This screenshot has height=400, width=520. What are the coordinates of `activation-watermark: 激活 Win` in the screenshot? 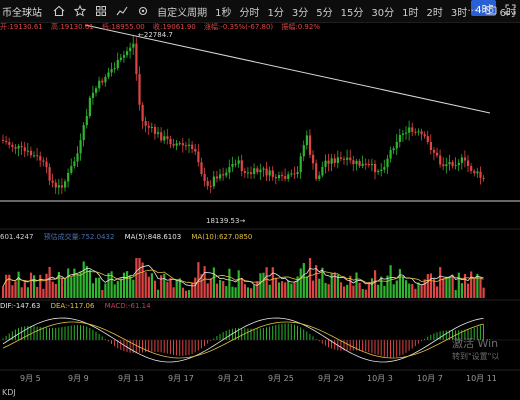 It's located at (475, 343).